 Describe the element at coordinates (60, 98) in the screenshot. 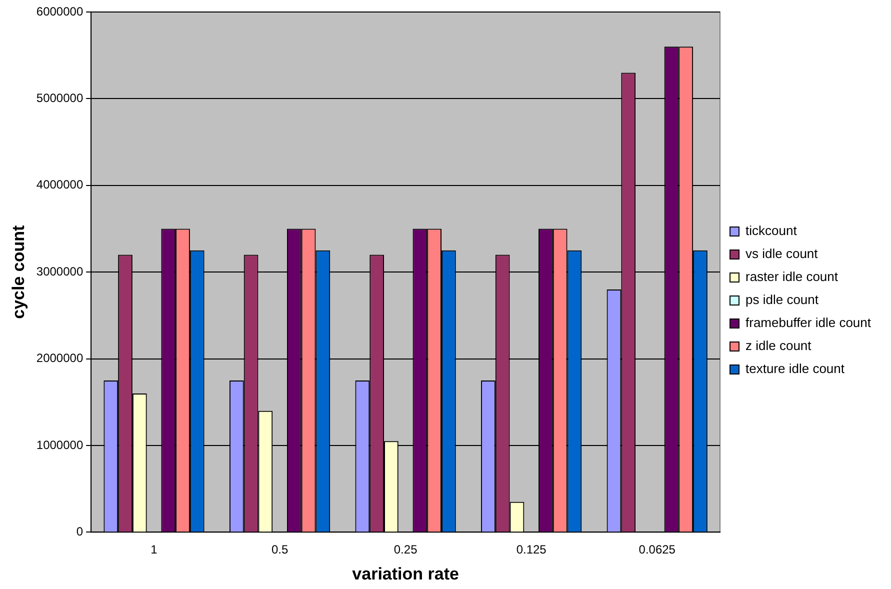

I see `y-tick-label: 5000000` at that location.